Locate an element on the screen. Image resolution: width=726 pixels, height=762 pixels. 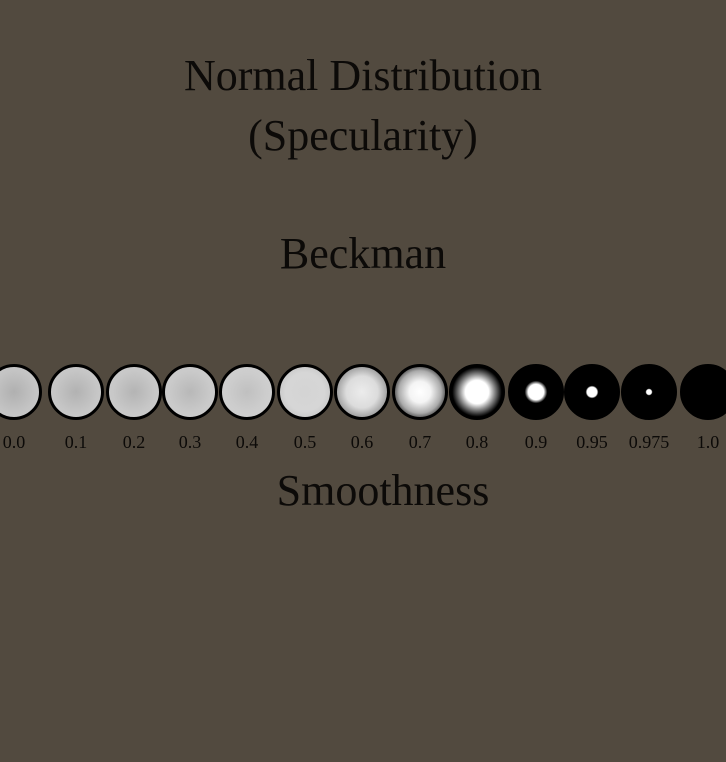
sphere-sample-0.6 is located at coordinates (362, 392).